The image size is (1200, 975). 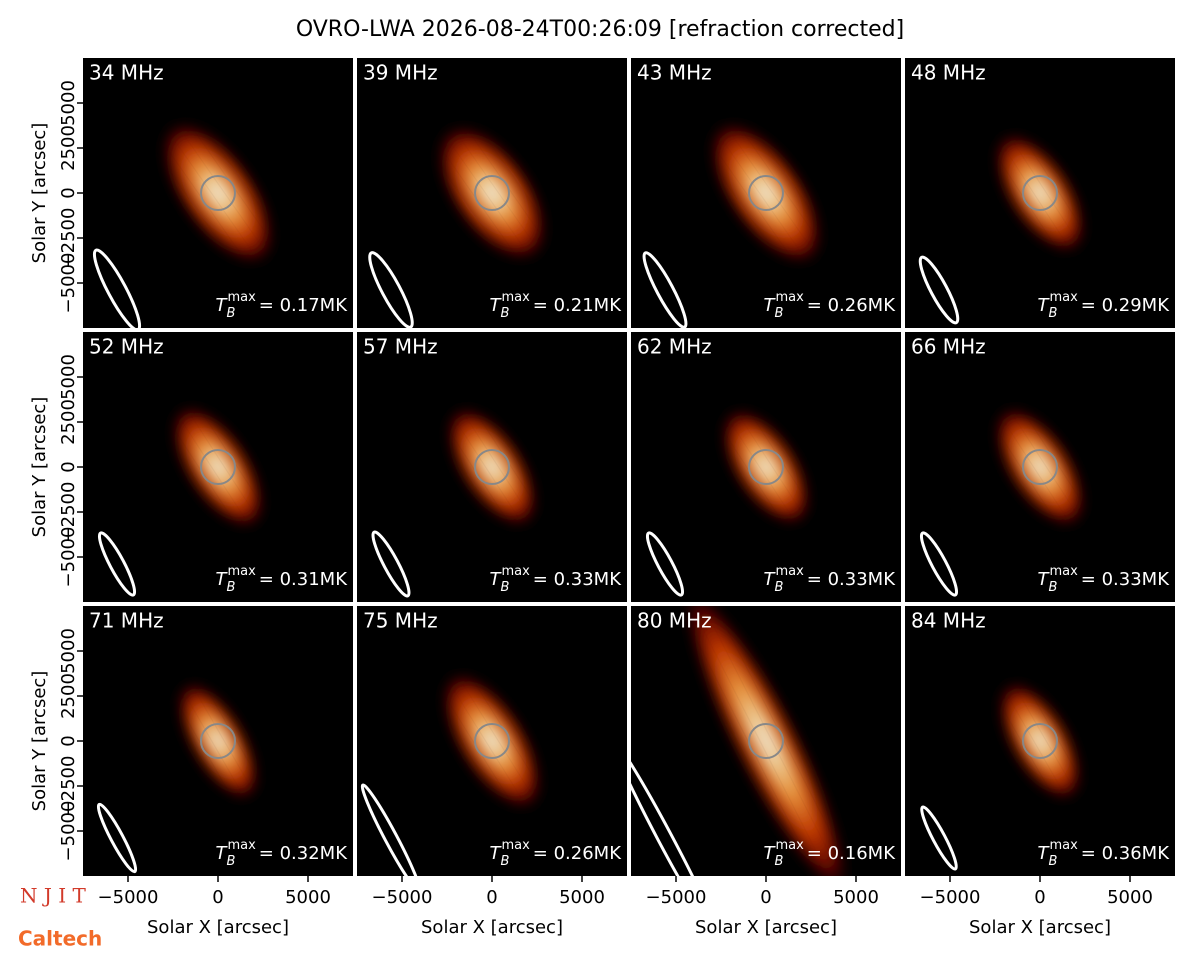 I want to click on tb-max-label: TBmax = 0.17MK, so click(x=282, y=305).